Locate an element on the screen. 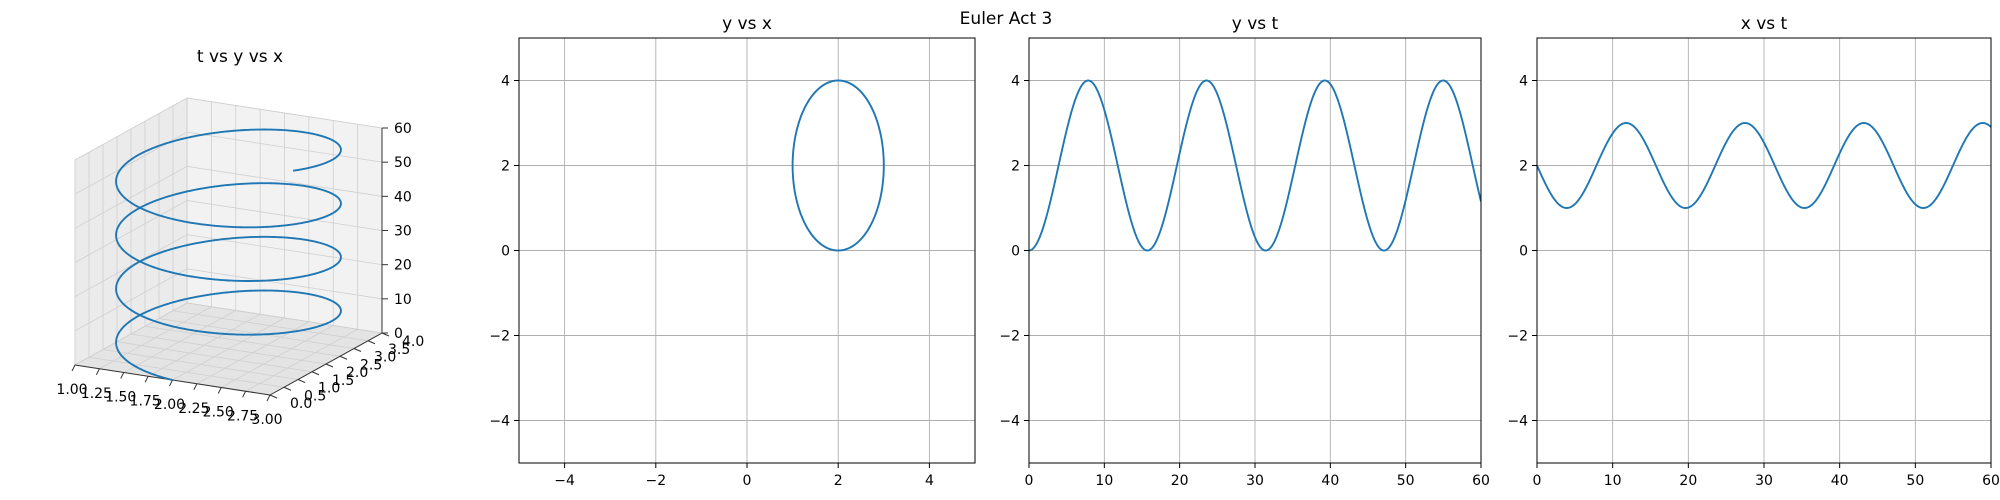 This screenshot has width=2000, height=500. z-tick-label: 20 is located at coordinates (403, 266).